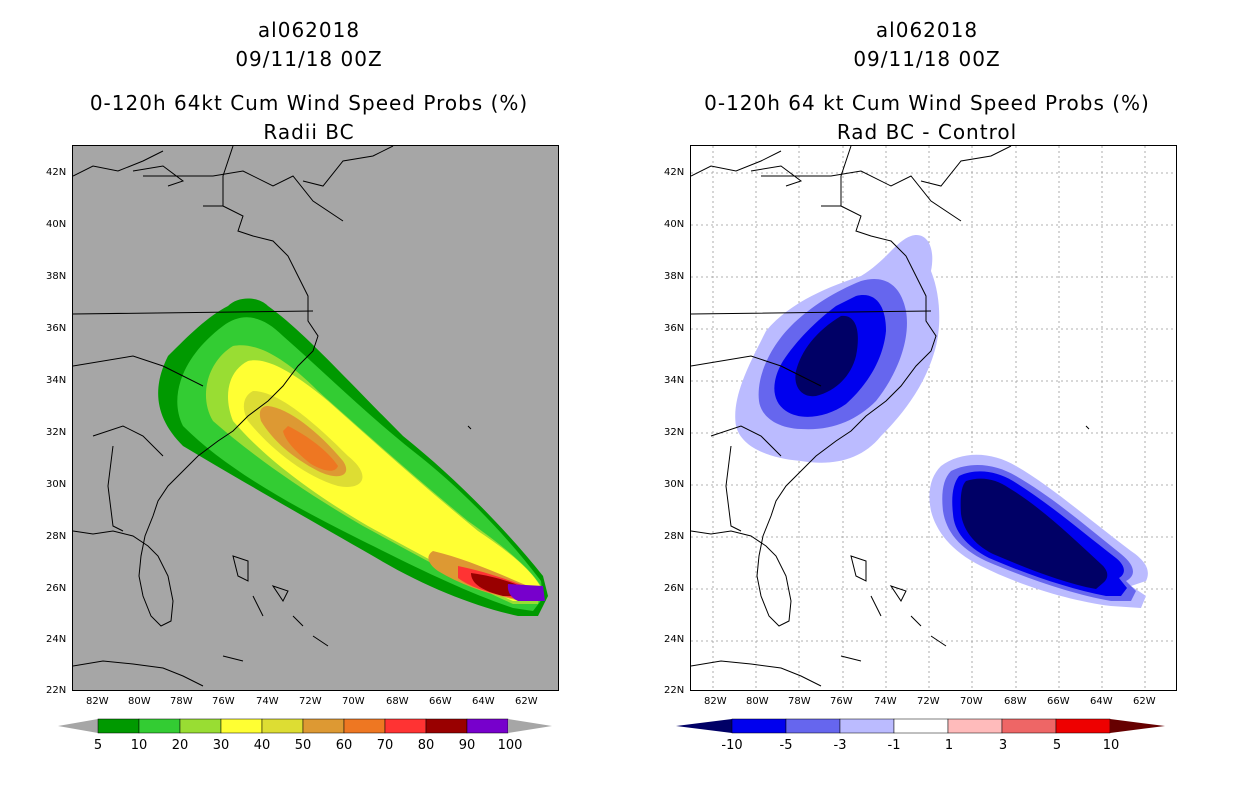 The height and width of the screenshot is (800, 1236). What do you see at coordinates (353, 457) in the screenshot?
I see `left-probability-swath` at bounding box center [353, 457].